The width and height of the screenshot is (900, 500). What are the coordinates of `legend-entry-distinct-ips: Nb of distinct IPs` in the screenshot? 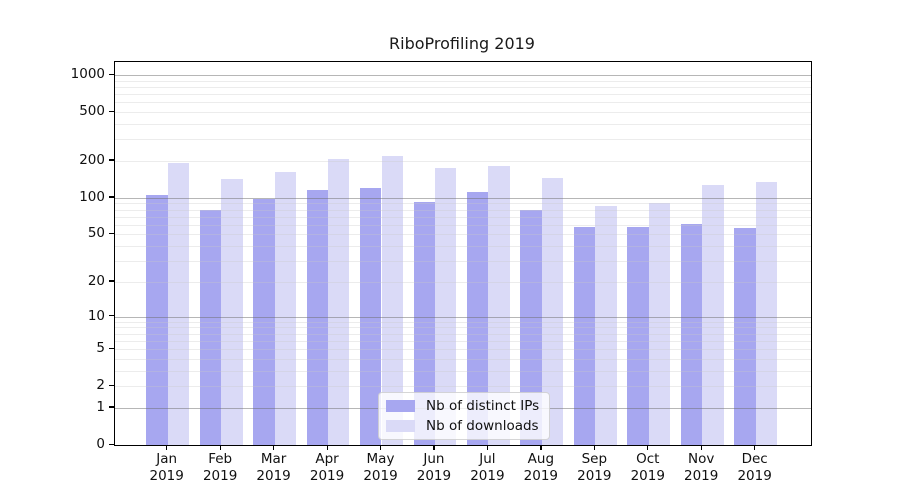 It's located at (462, 405).